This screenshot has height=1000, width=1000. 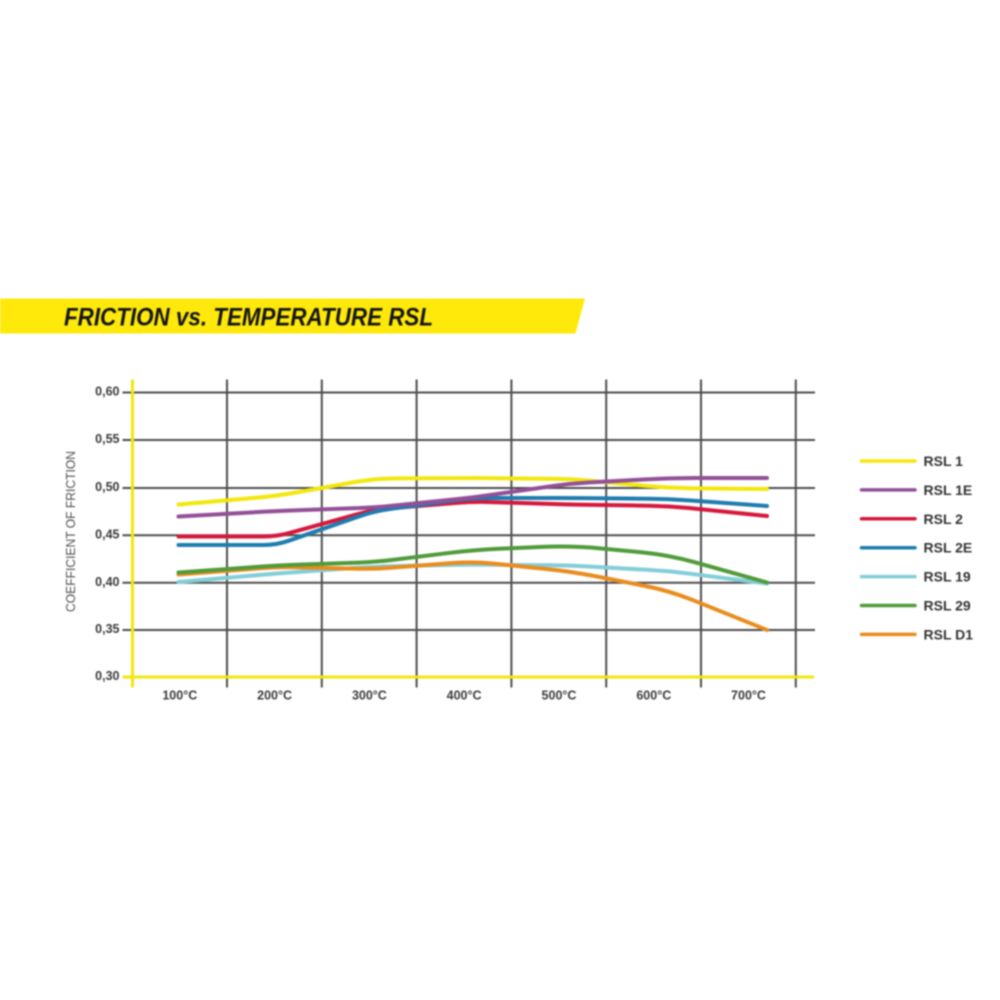 What do you see at coordinates (369, 696) in the screenshot?
I see `svg-text: 300°C` at bounding box center [369, 696].